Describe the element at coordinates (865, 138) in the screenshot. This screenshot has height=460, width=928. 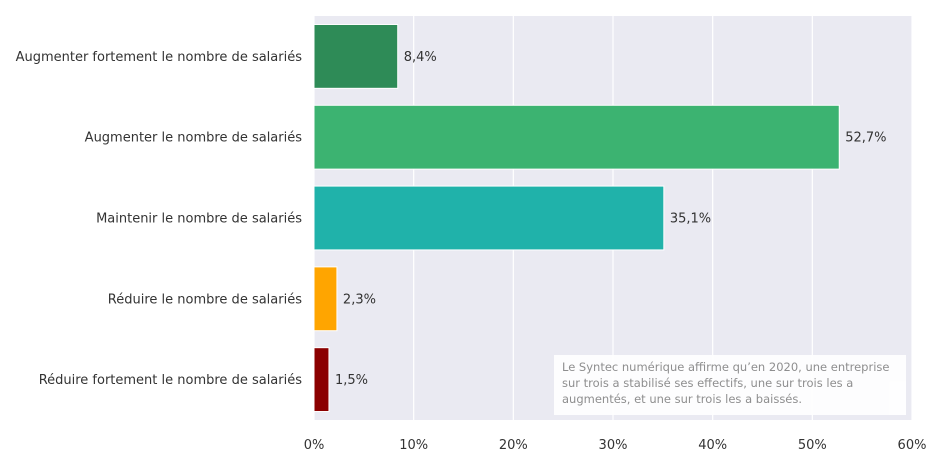
I see `data-label: 52,7%` at that location.